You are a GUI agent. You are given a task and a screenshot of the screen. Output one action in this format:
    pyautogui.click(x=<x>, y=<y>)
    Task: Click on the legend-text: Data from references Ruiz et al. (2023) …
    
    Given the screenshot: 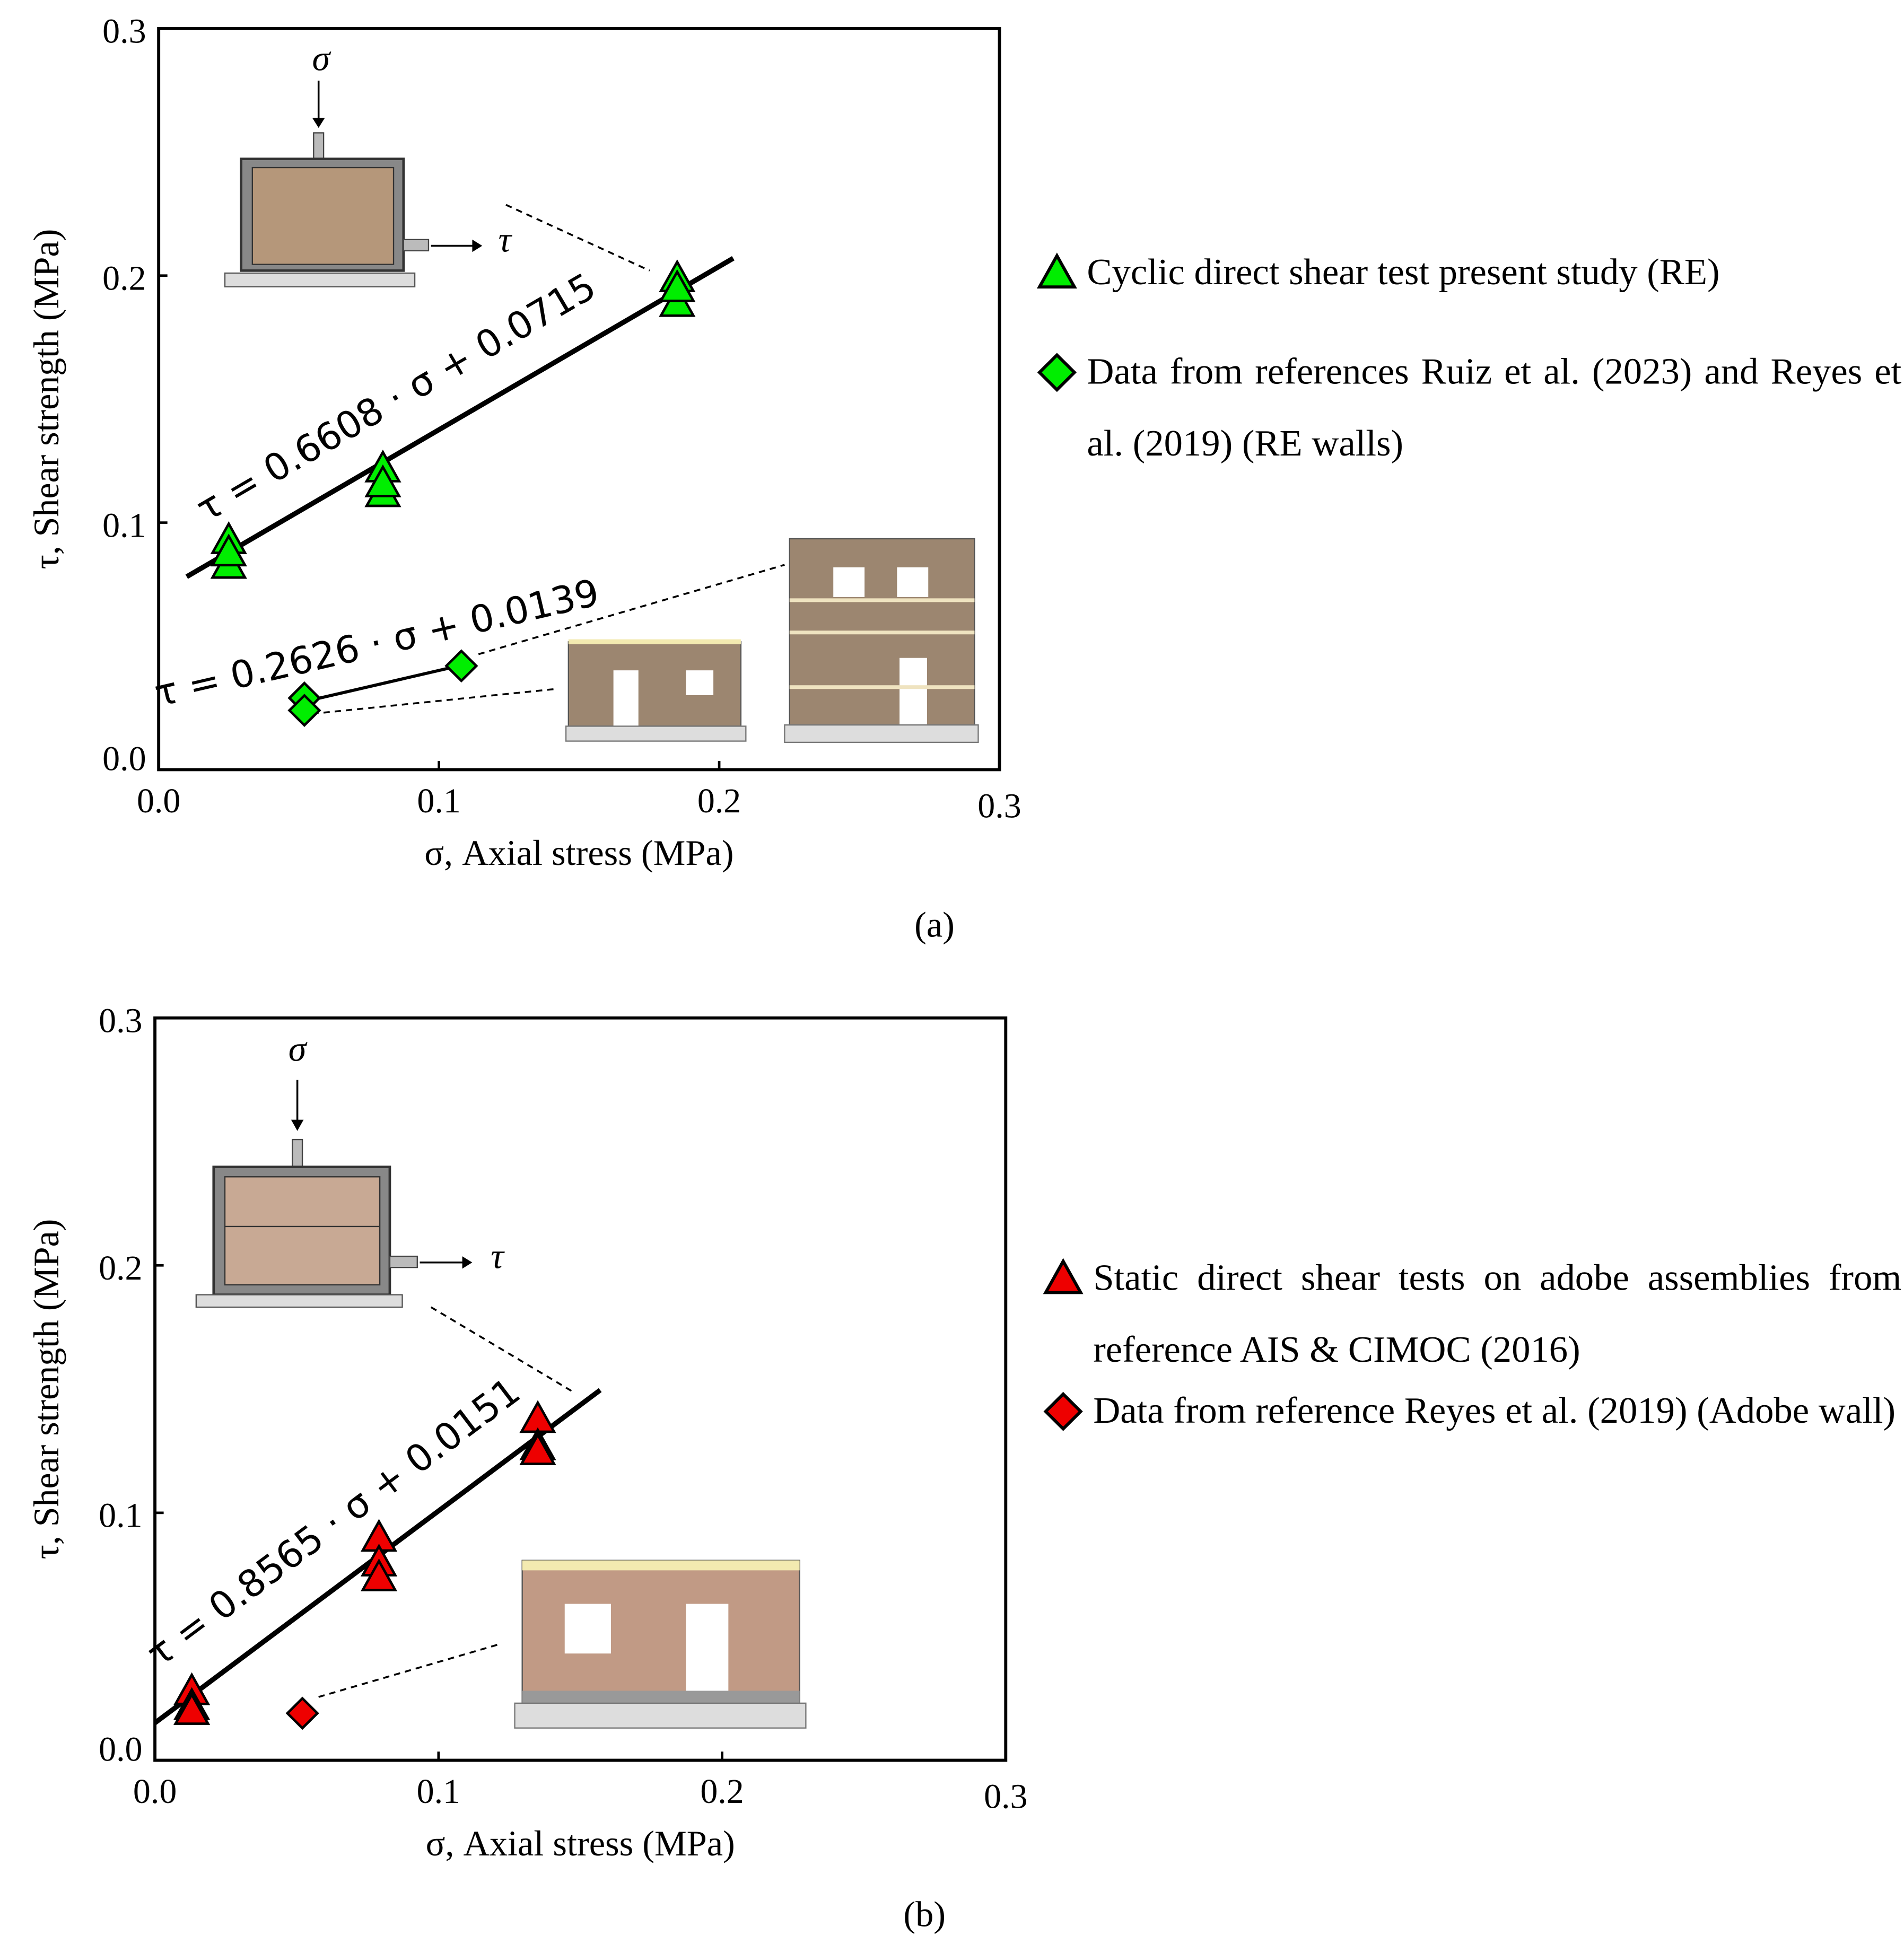 What is the action you would take?
    pyautogui.click(x=1495, y=408)
    